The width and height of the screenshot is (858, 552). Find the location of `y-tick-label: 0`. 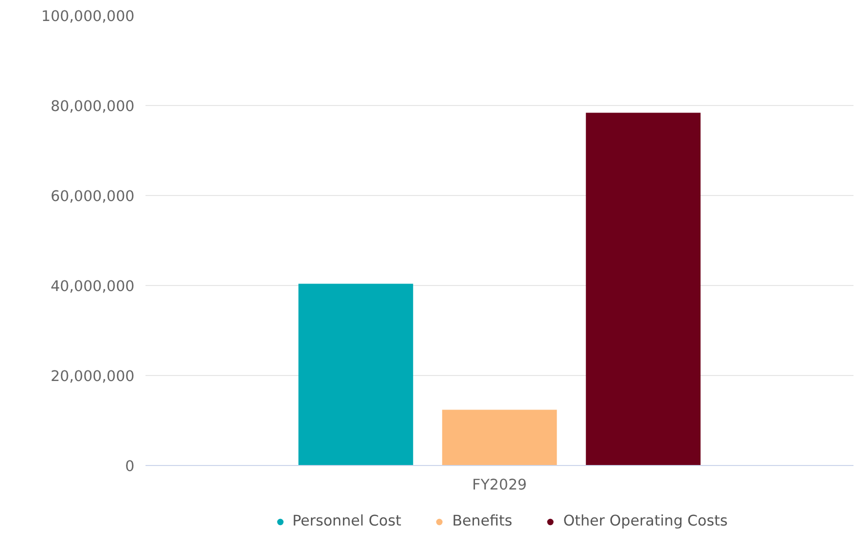

y-tick-label: 0 is located at coordinates (130, 466).